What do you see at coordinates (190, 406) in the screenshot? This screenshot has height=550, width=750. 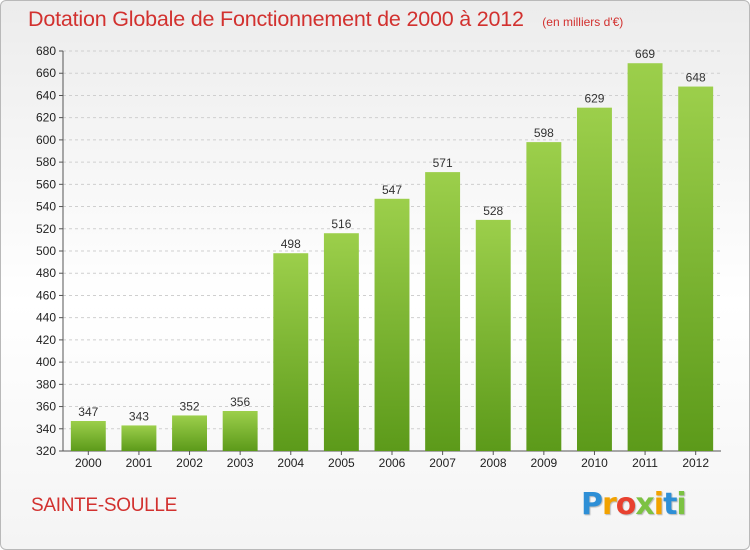 I see `value-label-2002: 352` at bounding box center [190, 406].